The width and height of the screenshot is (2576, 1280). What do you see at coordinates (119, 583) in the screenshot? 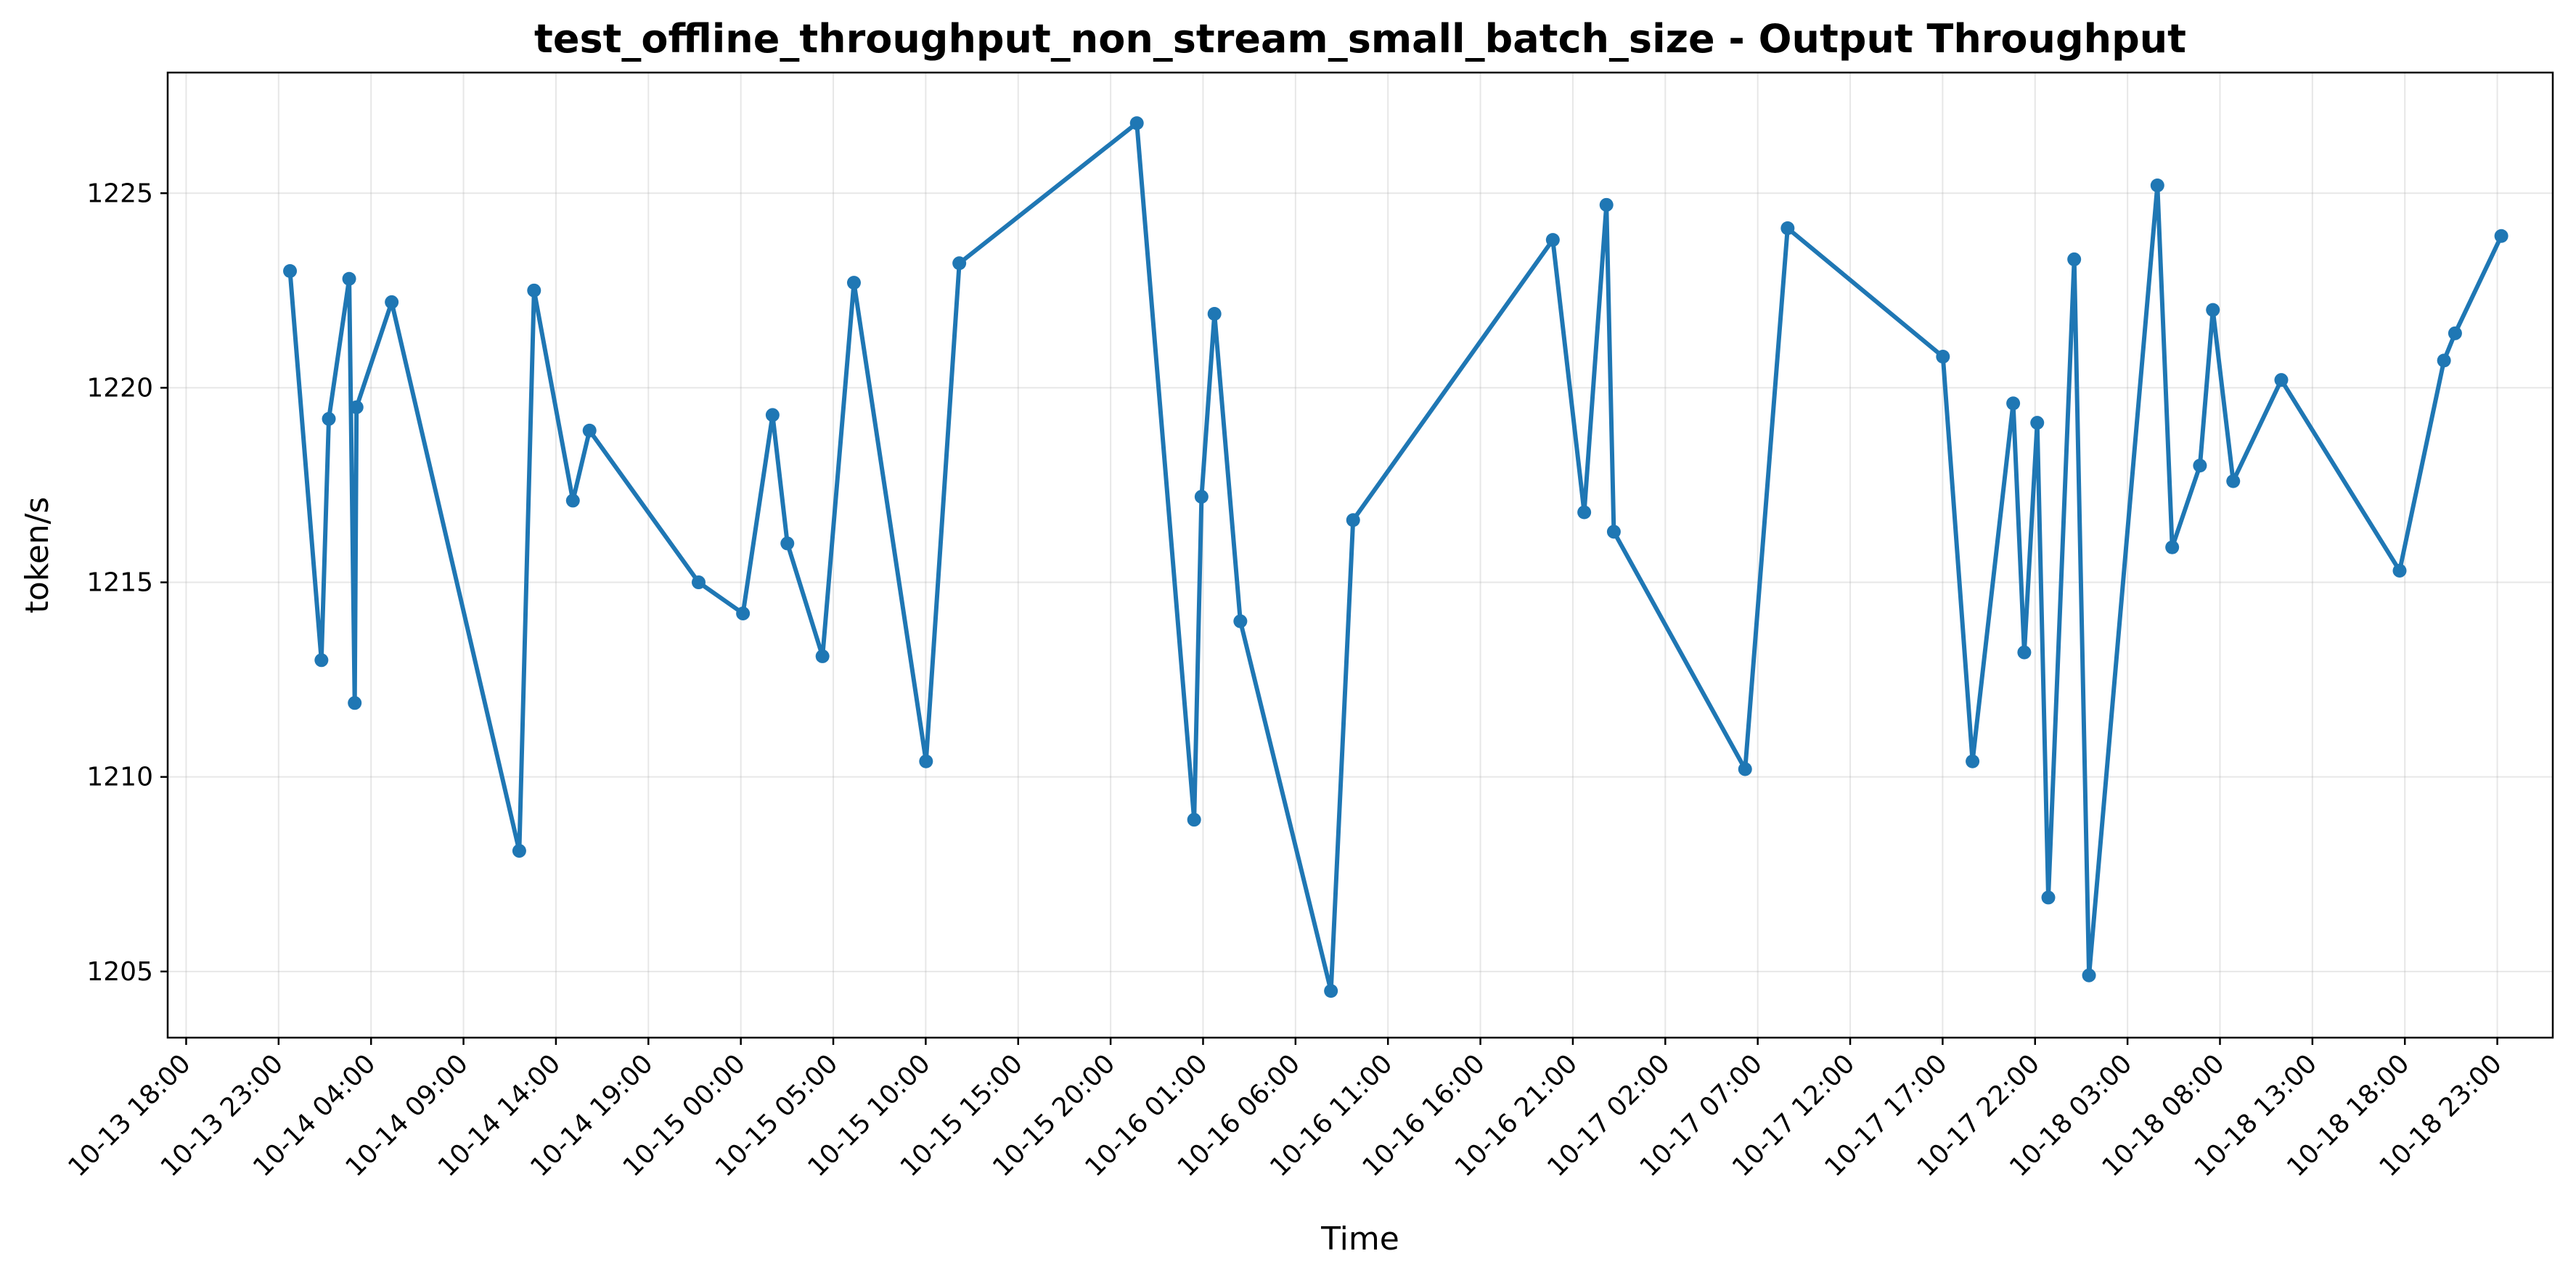
I see `y-tick-label: 1215` at bounding box center [119, 583].